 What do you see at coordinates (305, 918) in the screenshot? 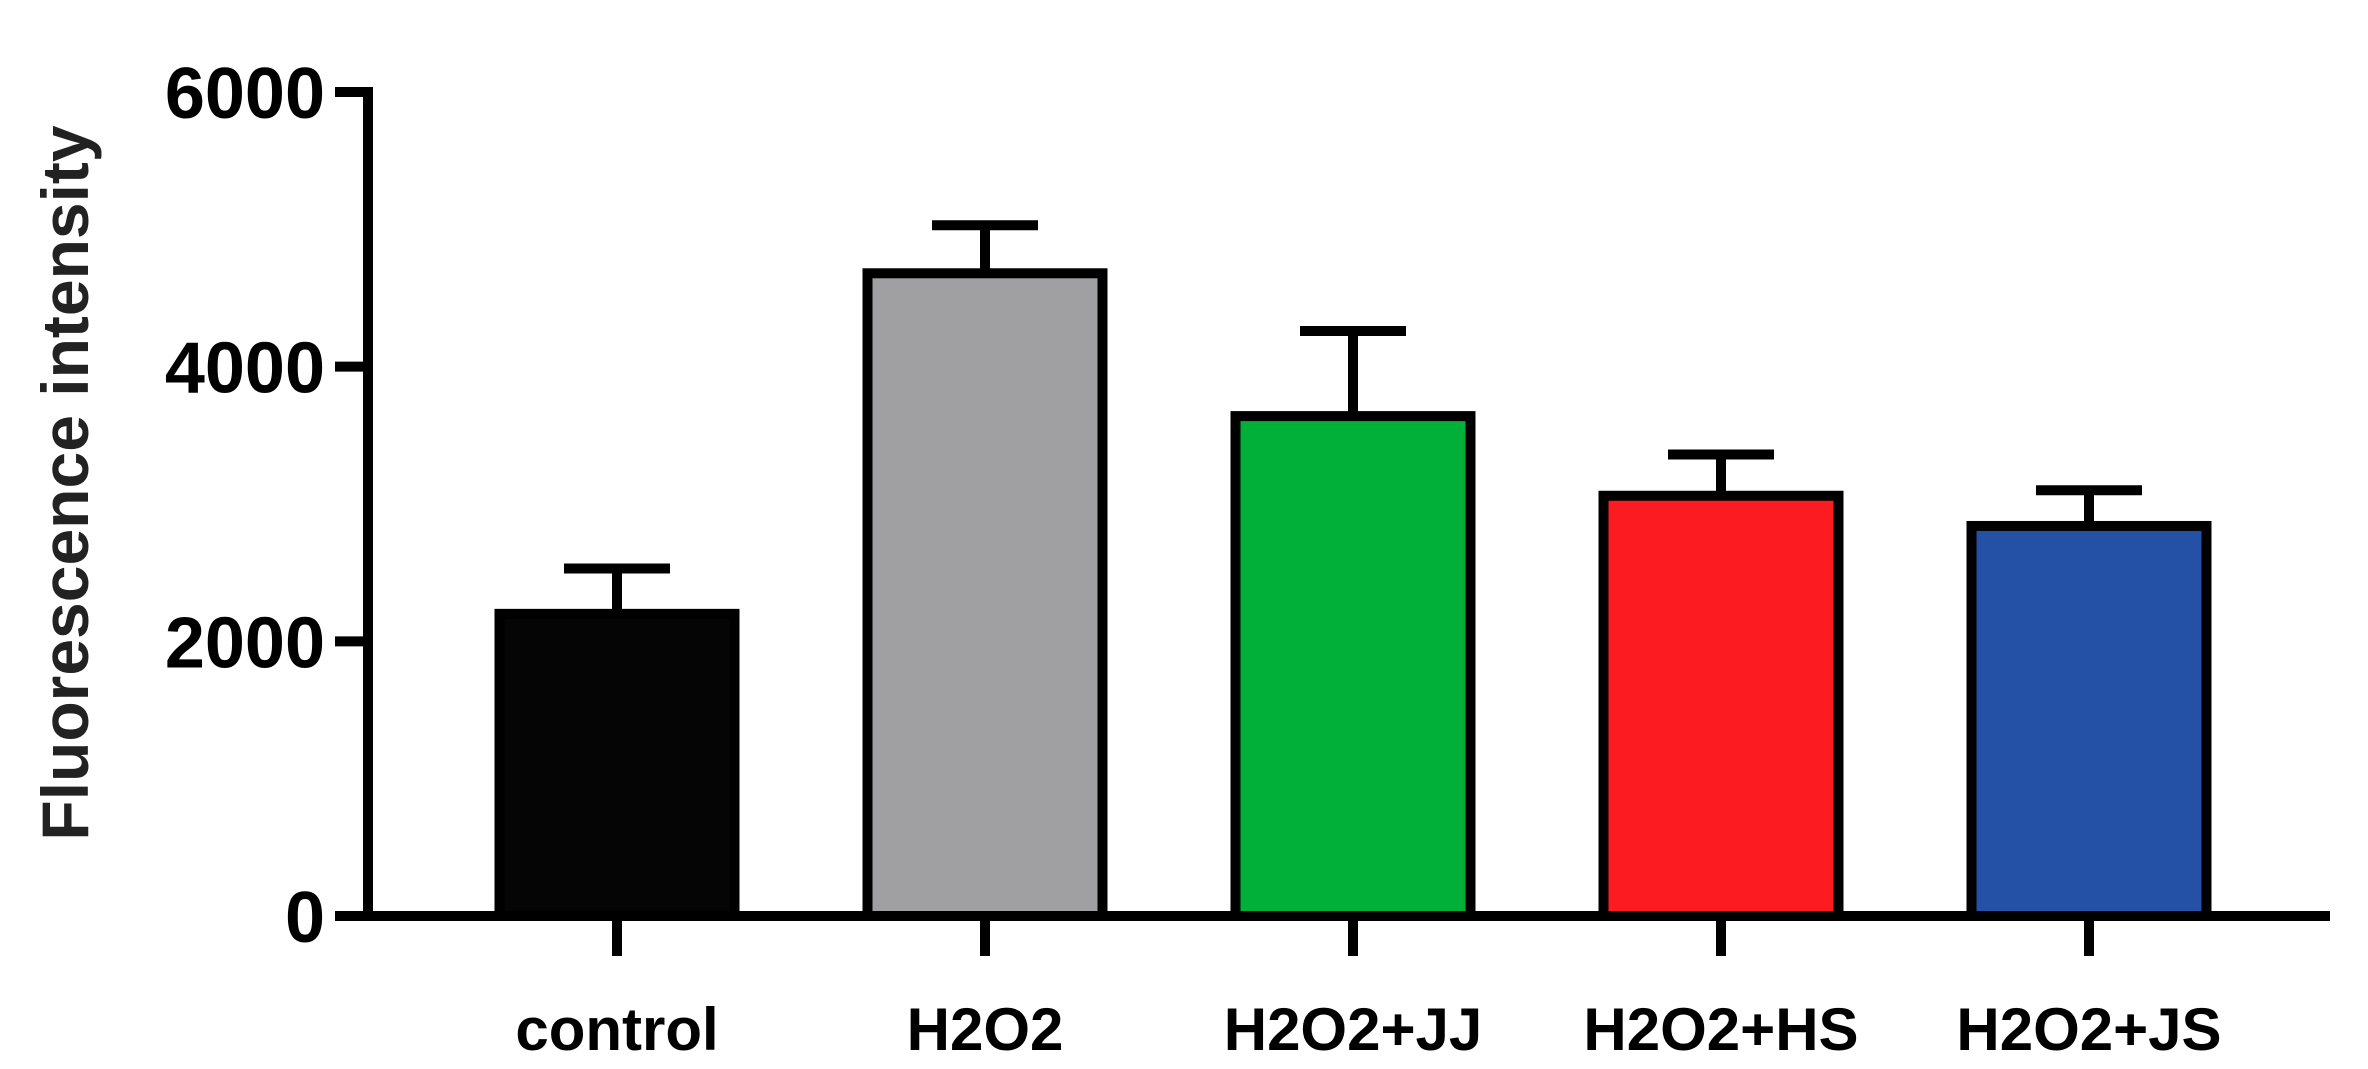
I see `y-tick-label-0: 0` at bounding box center [305, 918].